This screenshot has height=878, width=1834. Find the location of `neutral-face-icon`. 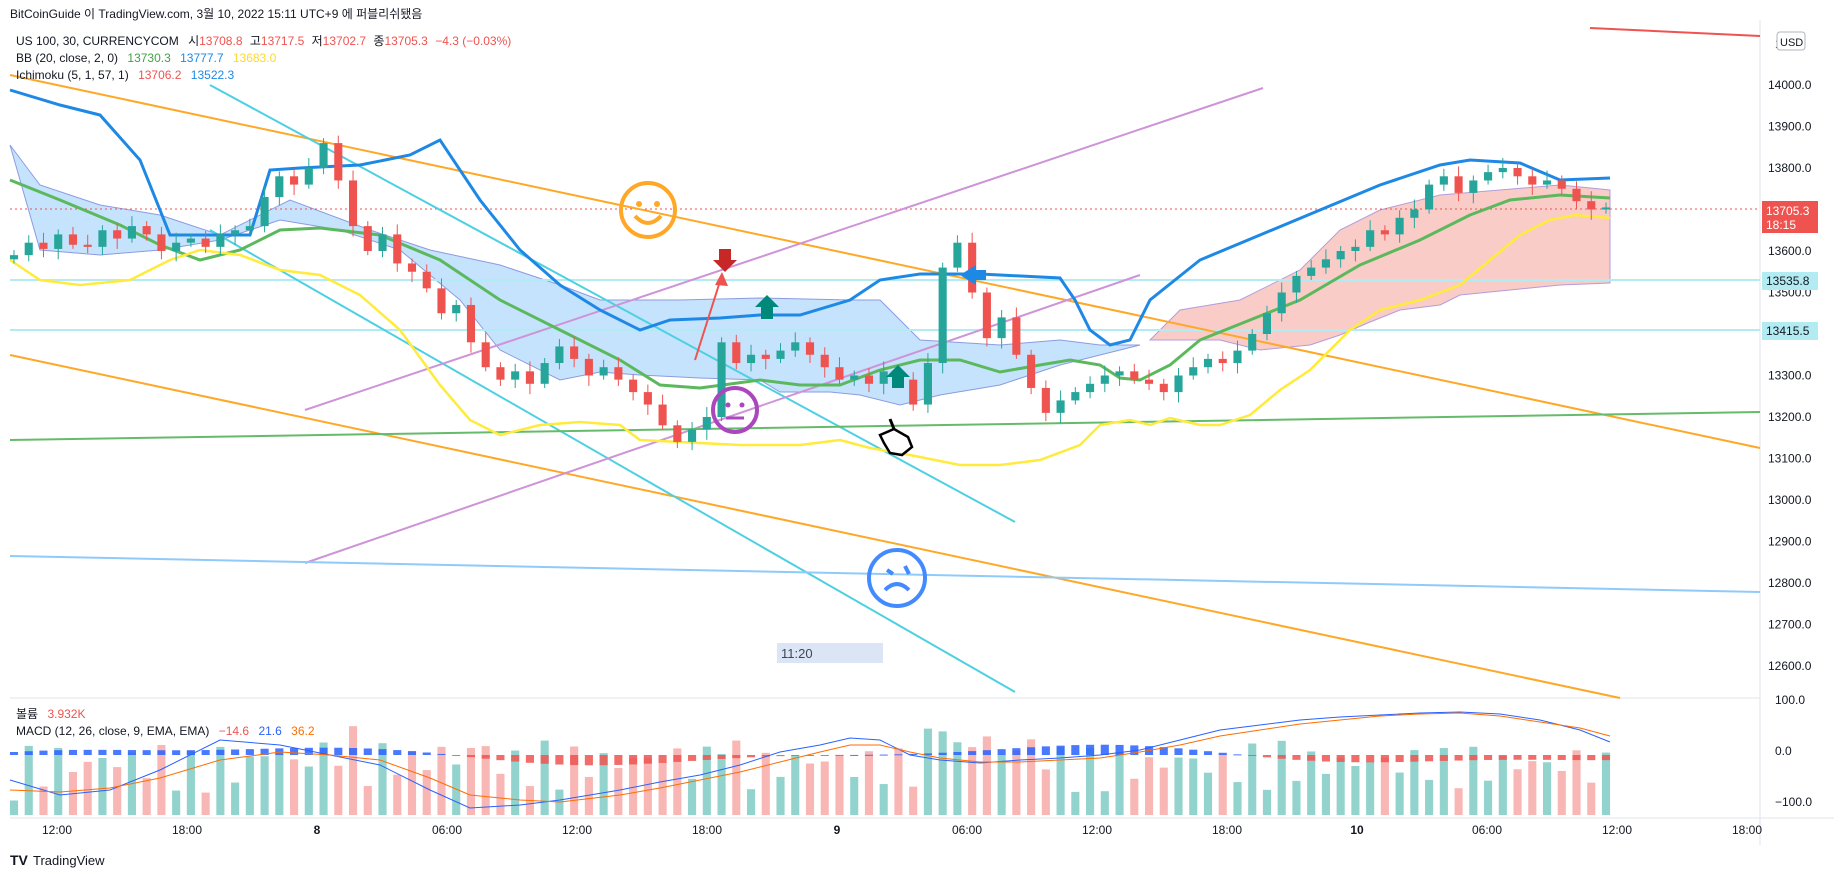

neutral-face-icon is located at coordinates (735, 410).